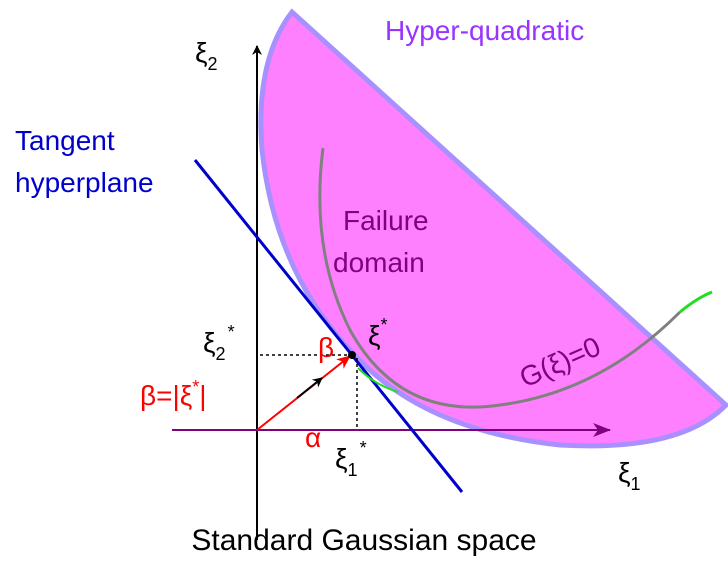 Image resolution: width=728 pixels, height=563 pixels. Describe the element at coordinates (84, 182) in the screenshot. I see `tangent-label: hyperplane` at that location.